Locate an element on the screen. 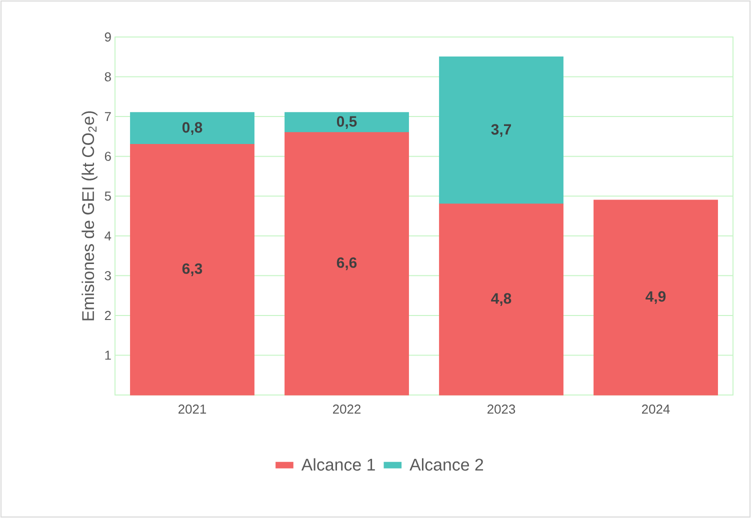 The width and height of the screenshot is (751, 518). data-label: 4,8 is located at coordinates (501, 299).